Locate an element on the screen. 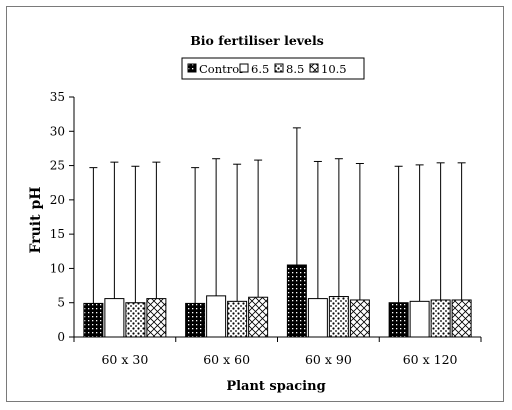 This screenshot has height=410, width=512. y-tick-label: 25 is located at coordinates (57, 166).